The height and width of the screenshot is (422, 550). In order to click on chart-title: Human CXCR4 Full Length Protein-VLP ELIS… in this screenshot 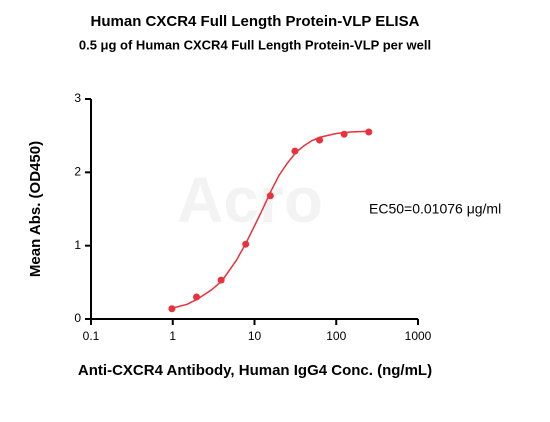, I will do `click(255, 21)`.